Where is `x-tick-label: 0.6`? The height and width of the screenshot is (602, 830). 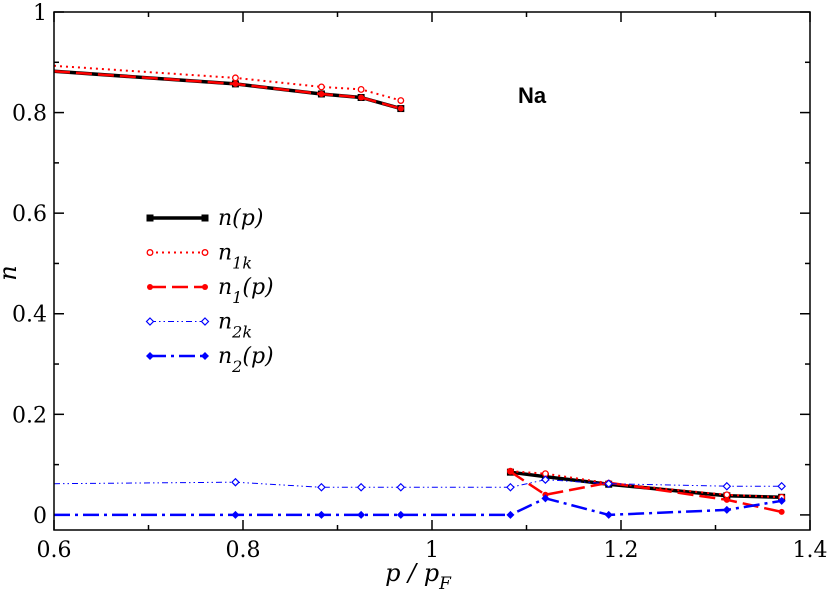
x-tick-label: 0.6 is located at coordinates (54, 550).